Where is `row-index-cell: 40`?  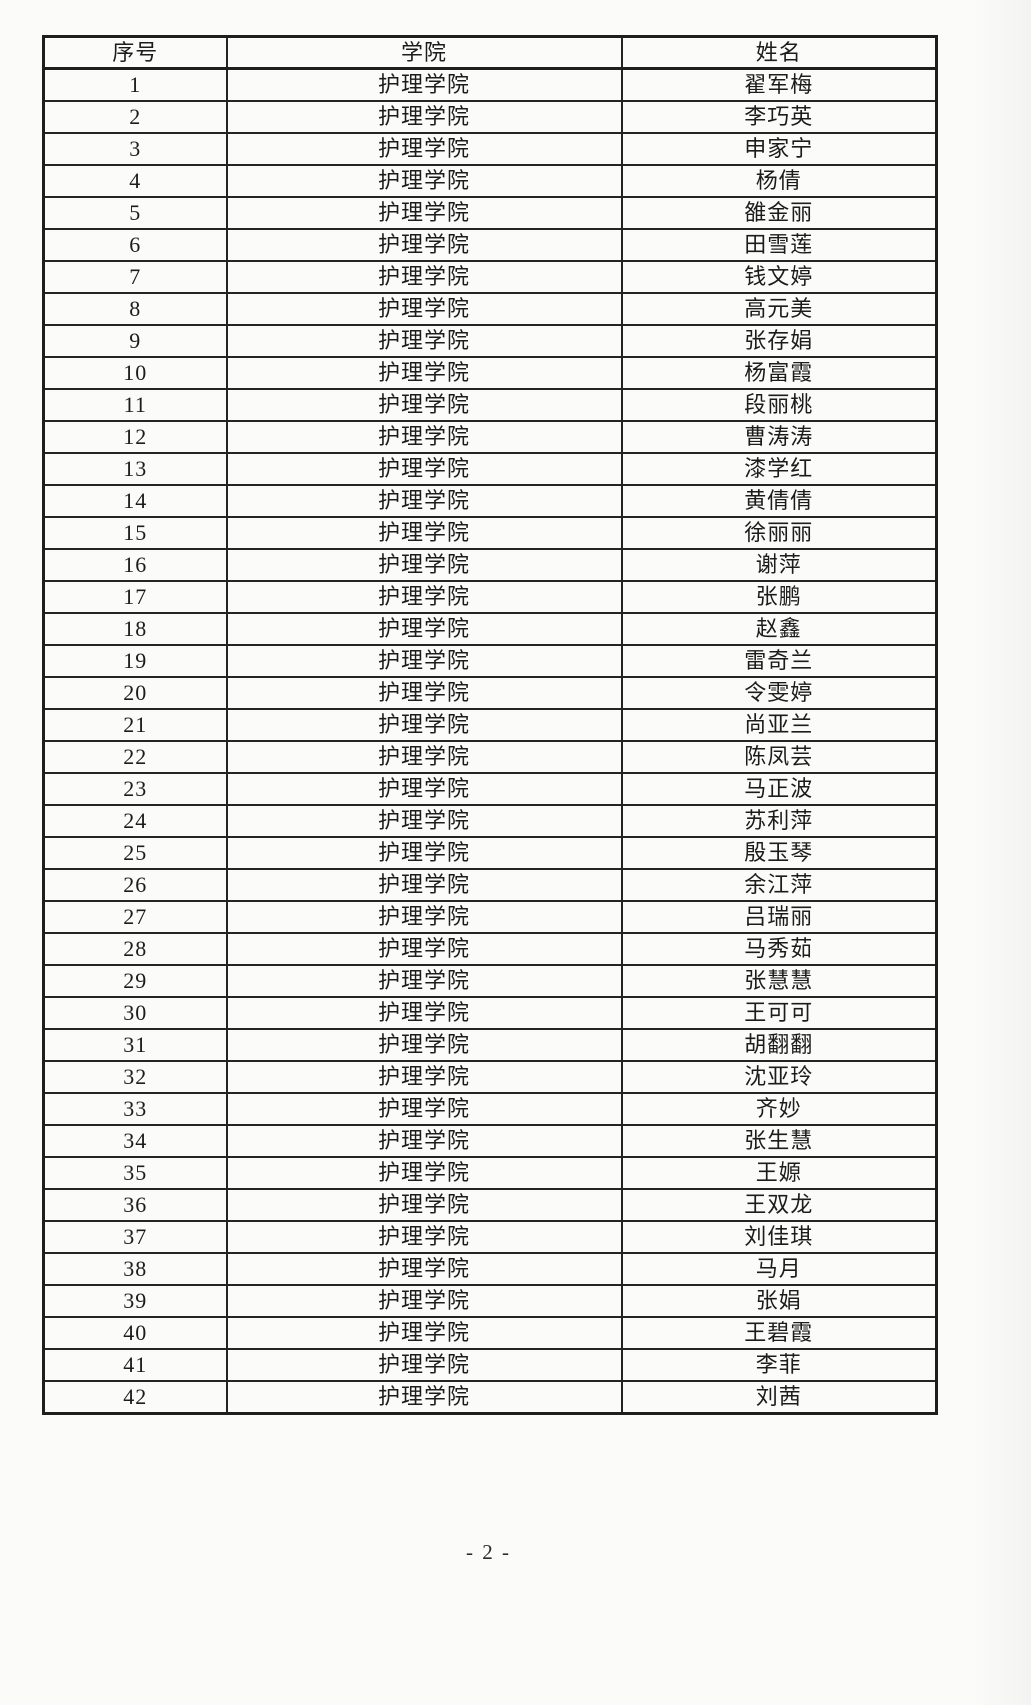
row-index-cell: 40 is located at coordinates (135, 1333).